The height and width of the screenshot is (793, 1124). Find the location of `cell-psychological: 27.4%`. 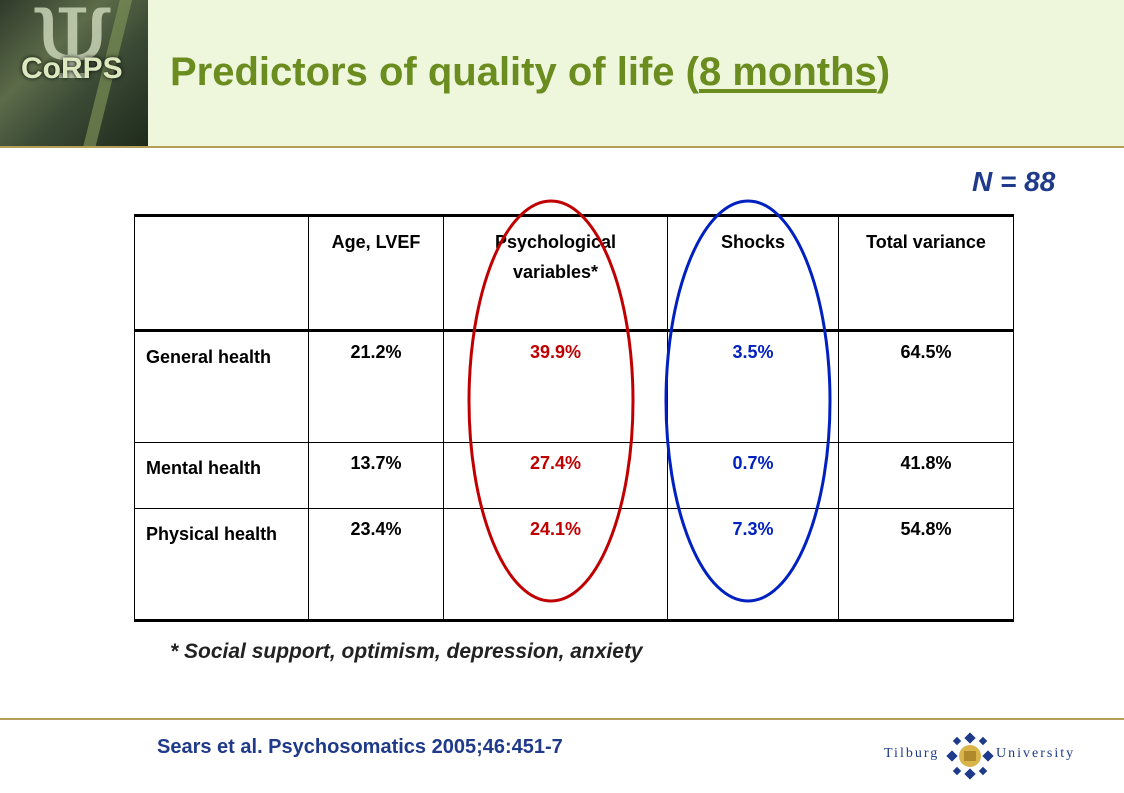

cell-psychological: 27.4% is located at coordinates (555, 475).